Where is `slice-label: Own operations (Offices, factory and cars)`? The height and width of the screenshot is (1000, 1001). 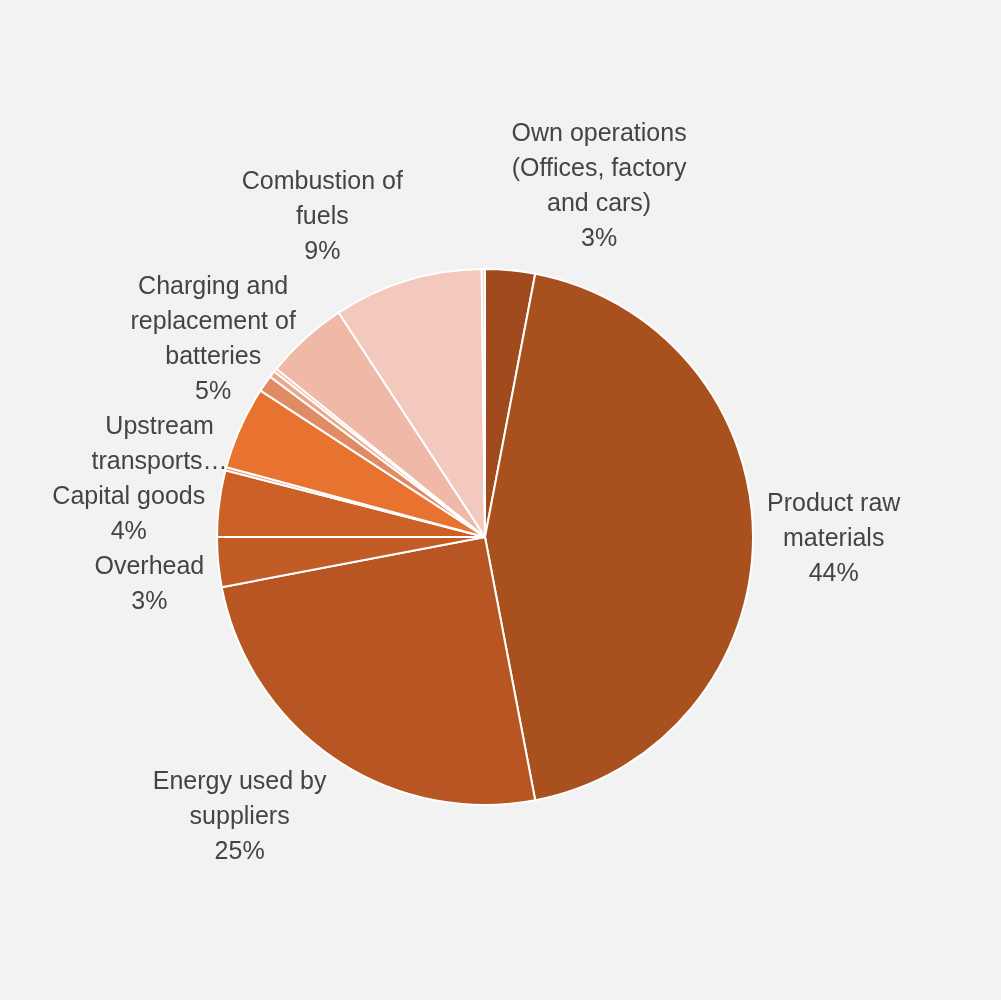 slice-label: Own operations (Offices, factory and cars) is located at coordinates (599, 167).